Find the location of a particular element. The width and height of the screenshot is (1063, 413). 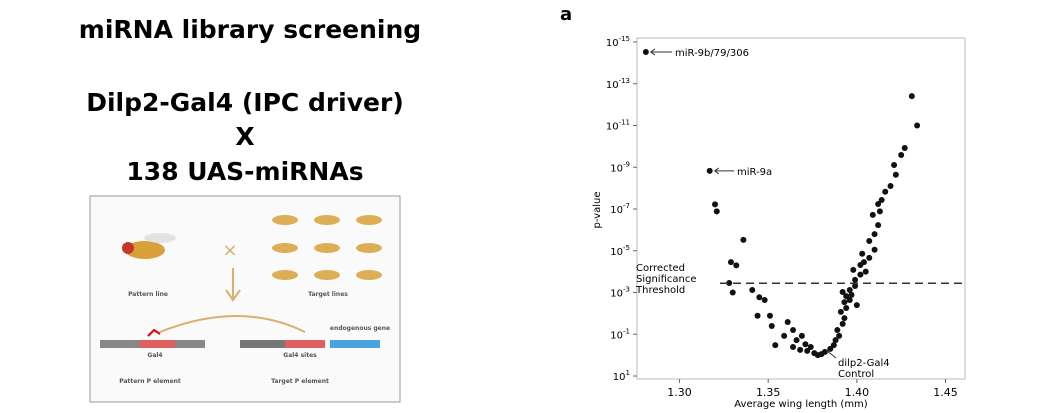

y-tick-label: 10⁻⁵ is located at coordinates (620, 251).